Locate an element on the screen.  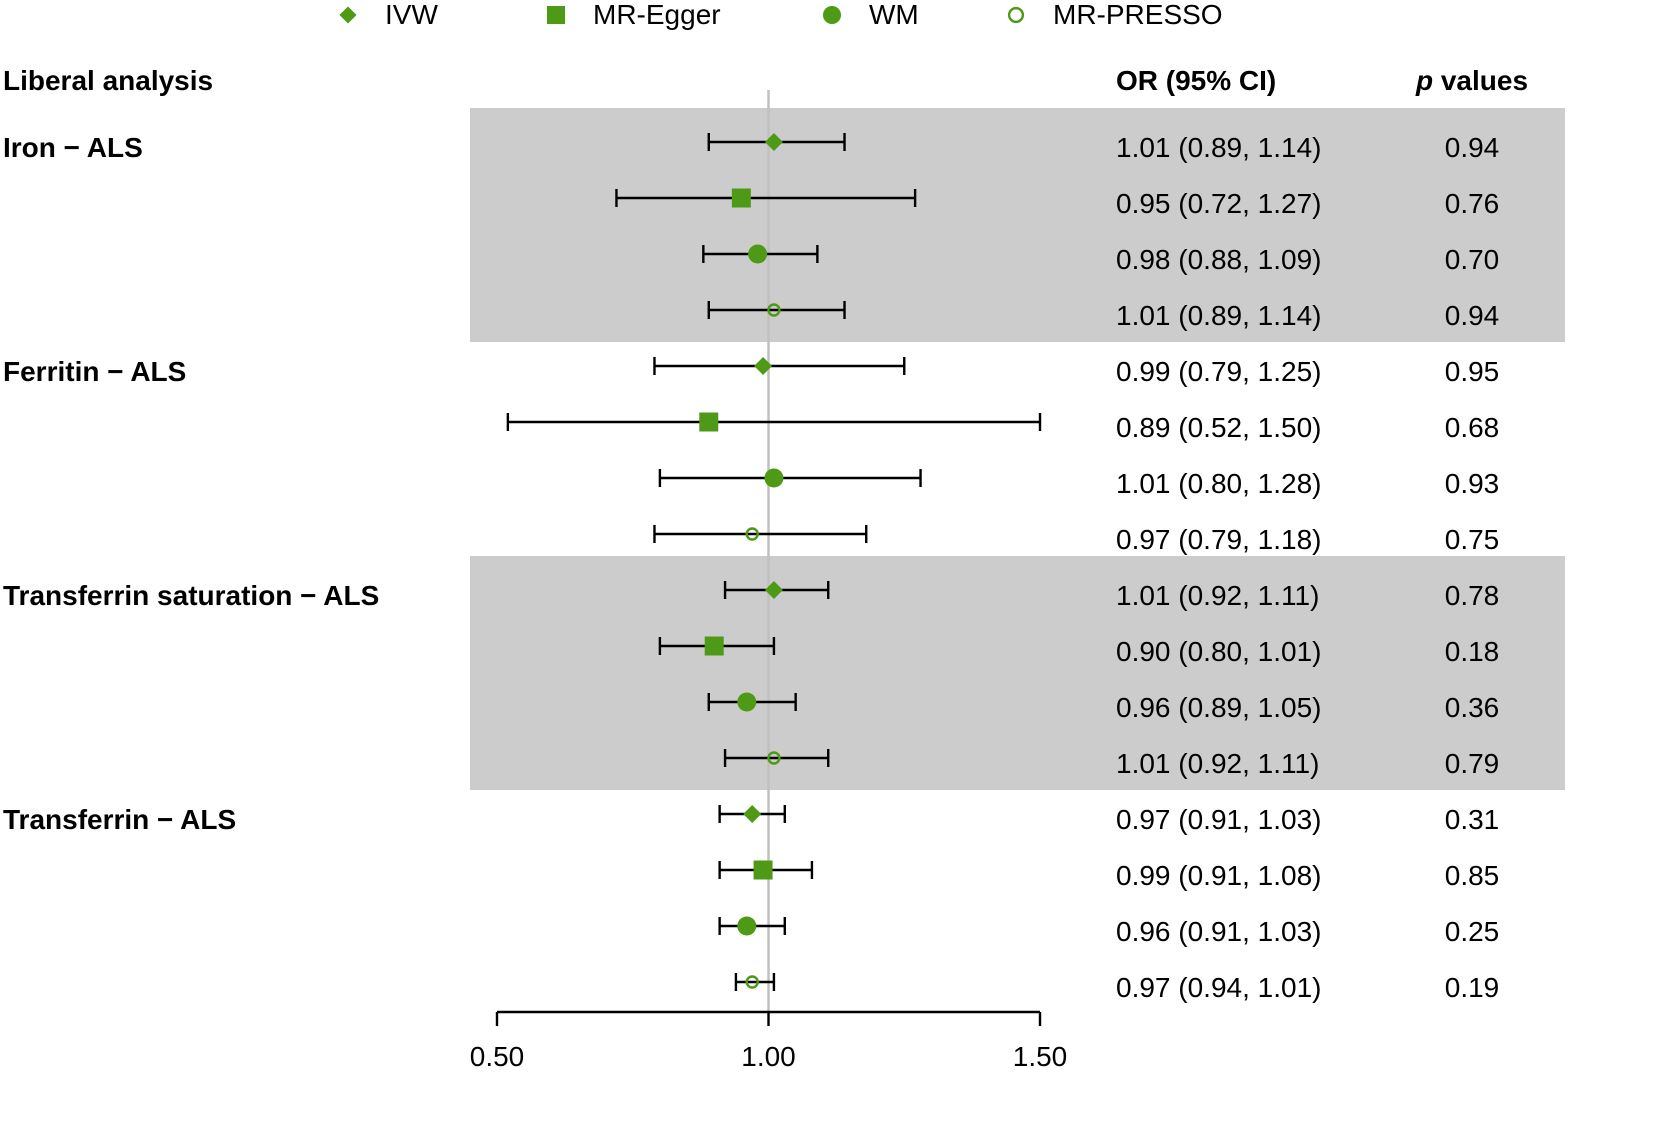
x-tick-label: 1.50 is located at coordinates (1040, 1056).